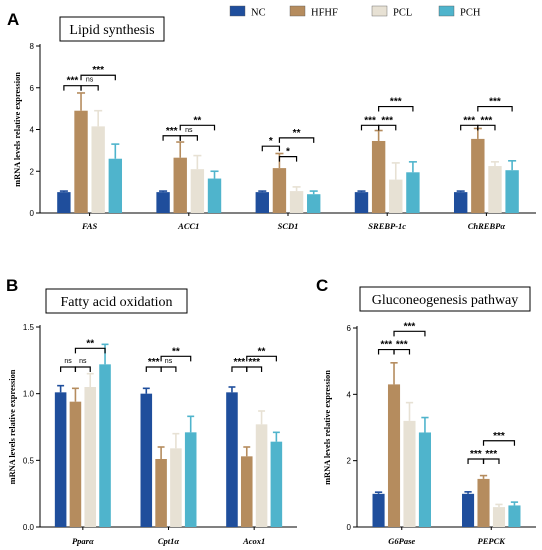 The image size is (542, 550). I want to click on chart-title: Fatty acid oxidation, so click(117, 302).